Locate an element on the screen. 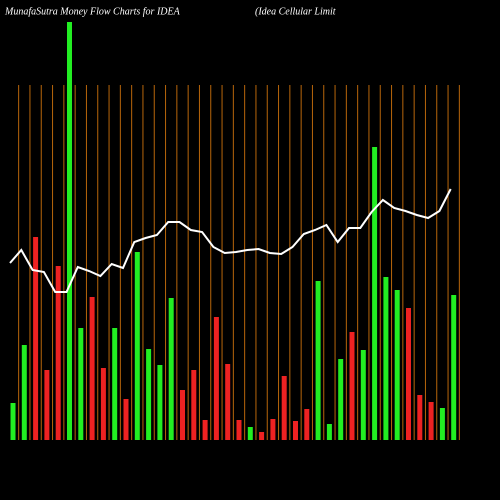 The image size is (500, 500). chart-subtitle: (Idea Cellular Limit is located at coordinates (295, 11).